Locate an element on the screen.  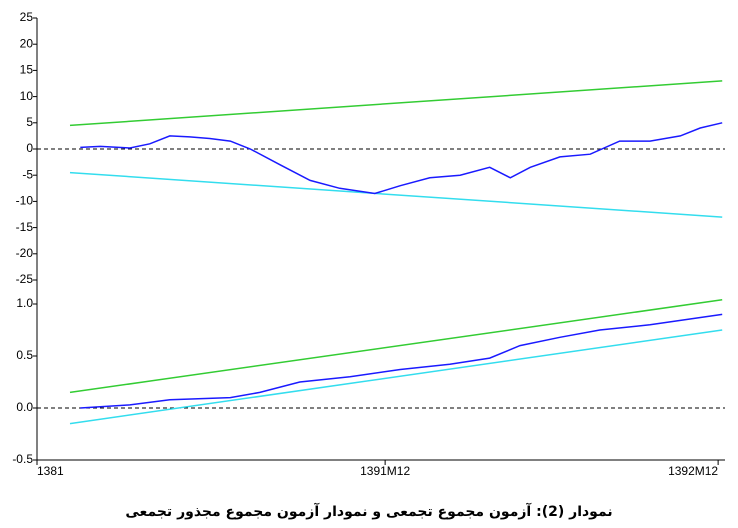
x-tick-label: 1392M12 is located at coordinates (693, 471).